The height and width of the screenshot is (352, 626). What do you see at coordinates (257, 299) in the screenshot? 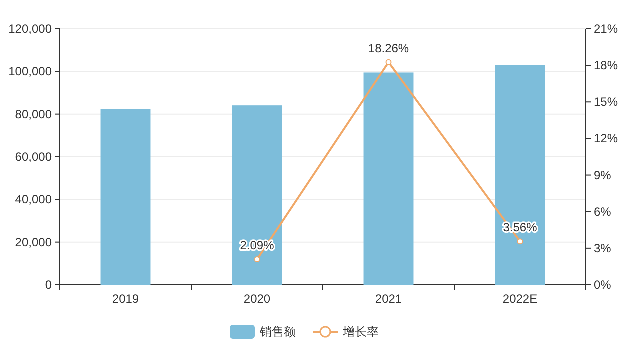
I see `x-tick-label: 2020` at bounding box center [257, 299].